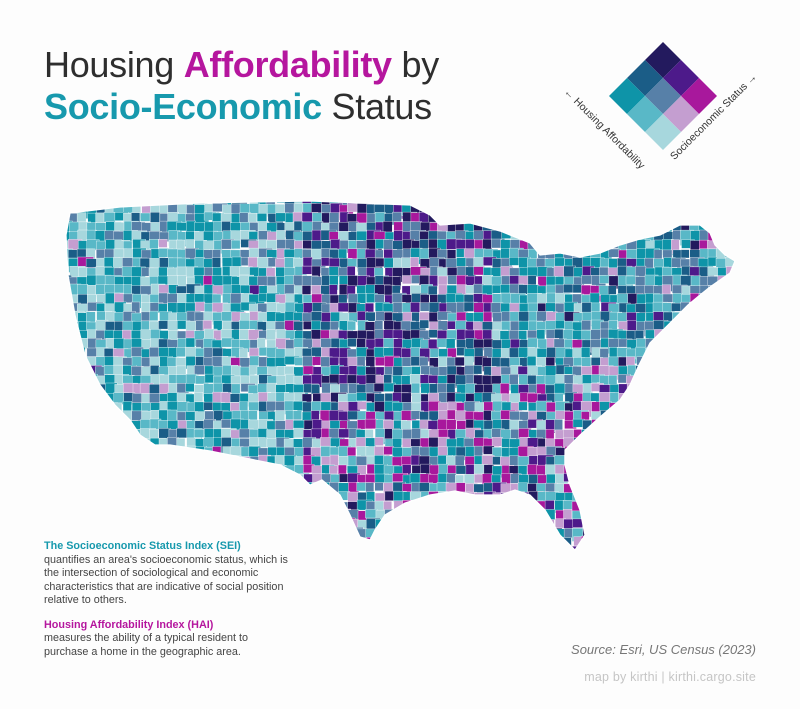 This screenshot has height=709, width=800. Describe the element at coordinates (183, 106) in the screenshot. I see `title-socio-economic: Socio-Economic` at that location.